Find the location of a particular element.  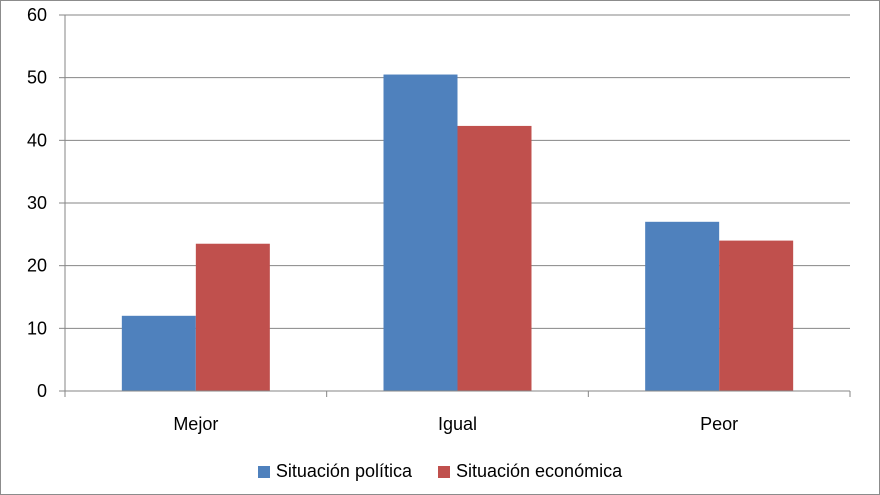

bar-series-2-peor is located at coordinates (756, 315).